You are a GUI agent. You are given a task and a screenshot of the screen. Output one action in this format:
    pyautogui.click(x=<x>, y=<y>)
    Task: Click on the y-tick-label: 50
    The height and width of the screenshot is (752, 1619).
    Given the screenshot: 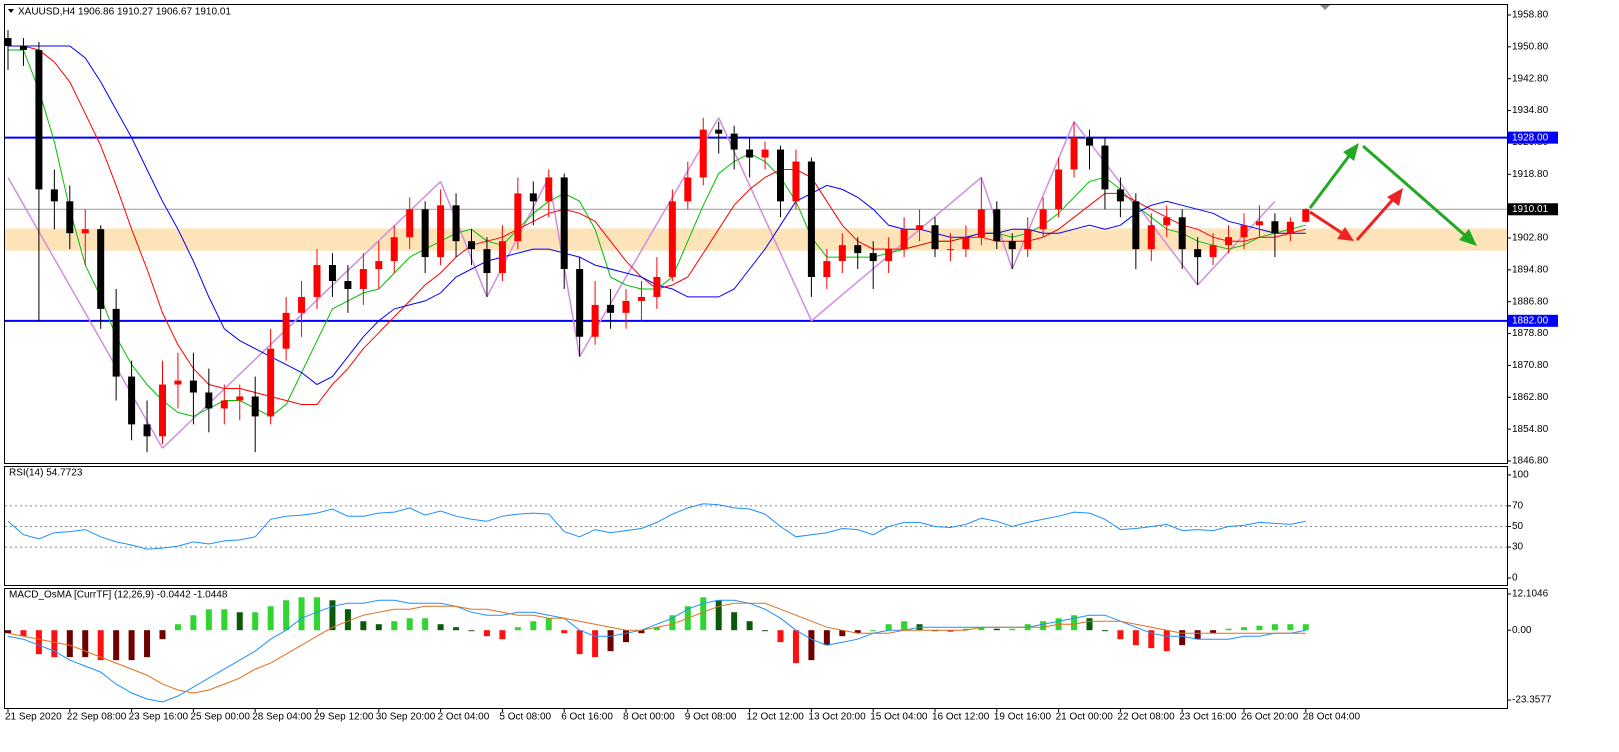 What is the action you would take?
    pyautogui.click(x=1518, y=526)
    